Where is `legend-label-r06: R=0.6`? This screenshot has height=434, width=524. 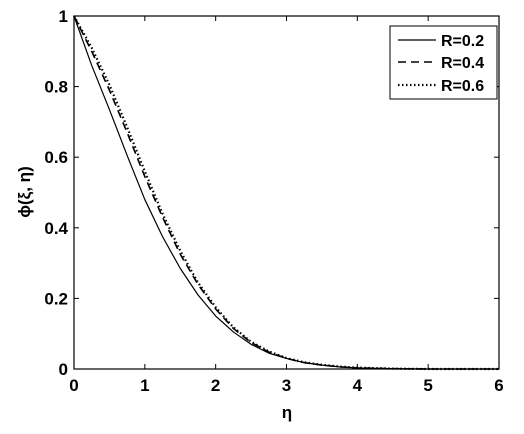 legend-label-r06: R=0.6 is located at coordinates (462, 86).